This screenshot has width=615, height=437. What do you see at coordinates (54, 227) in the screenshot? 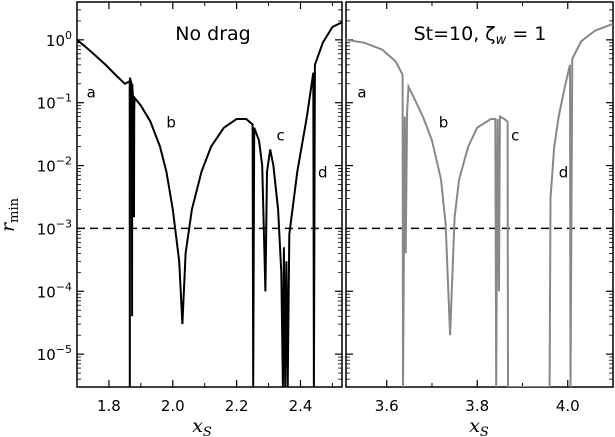
I see `y-tick-label: 10⁻³` at bounding box center [54, 227].